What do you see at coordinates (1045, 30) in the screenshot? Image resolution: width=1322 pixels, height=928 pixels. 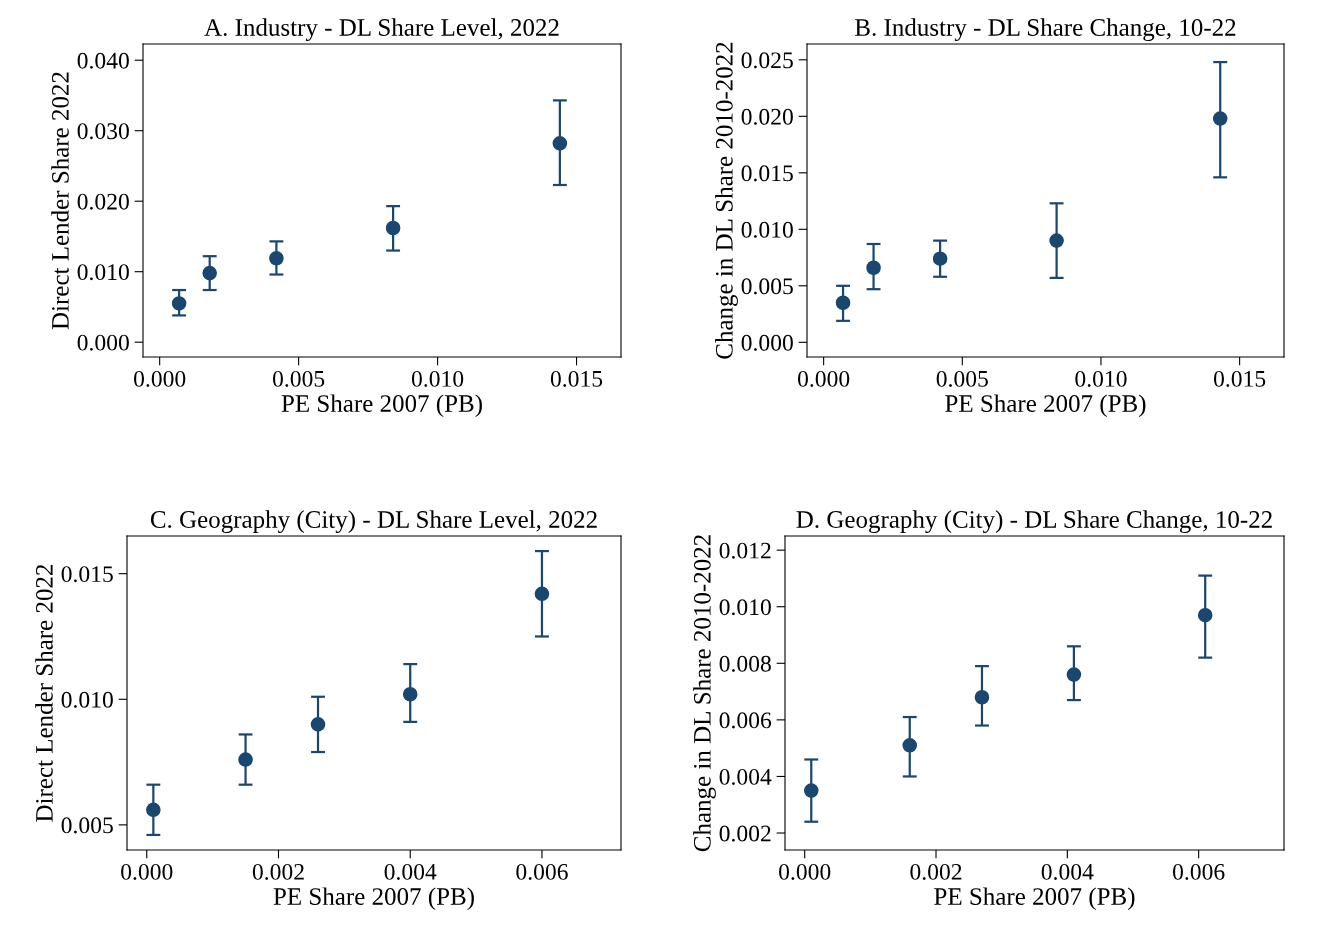 I see `chart-title: B. Industry - DL Share Change, 10-22` at bounding box center [1045, 30].